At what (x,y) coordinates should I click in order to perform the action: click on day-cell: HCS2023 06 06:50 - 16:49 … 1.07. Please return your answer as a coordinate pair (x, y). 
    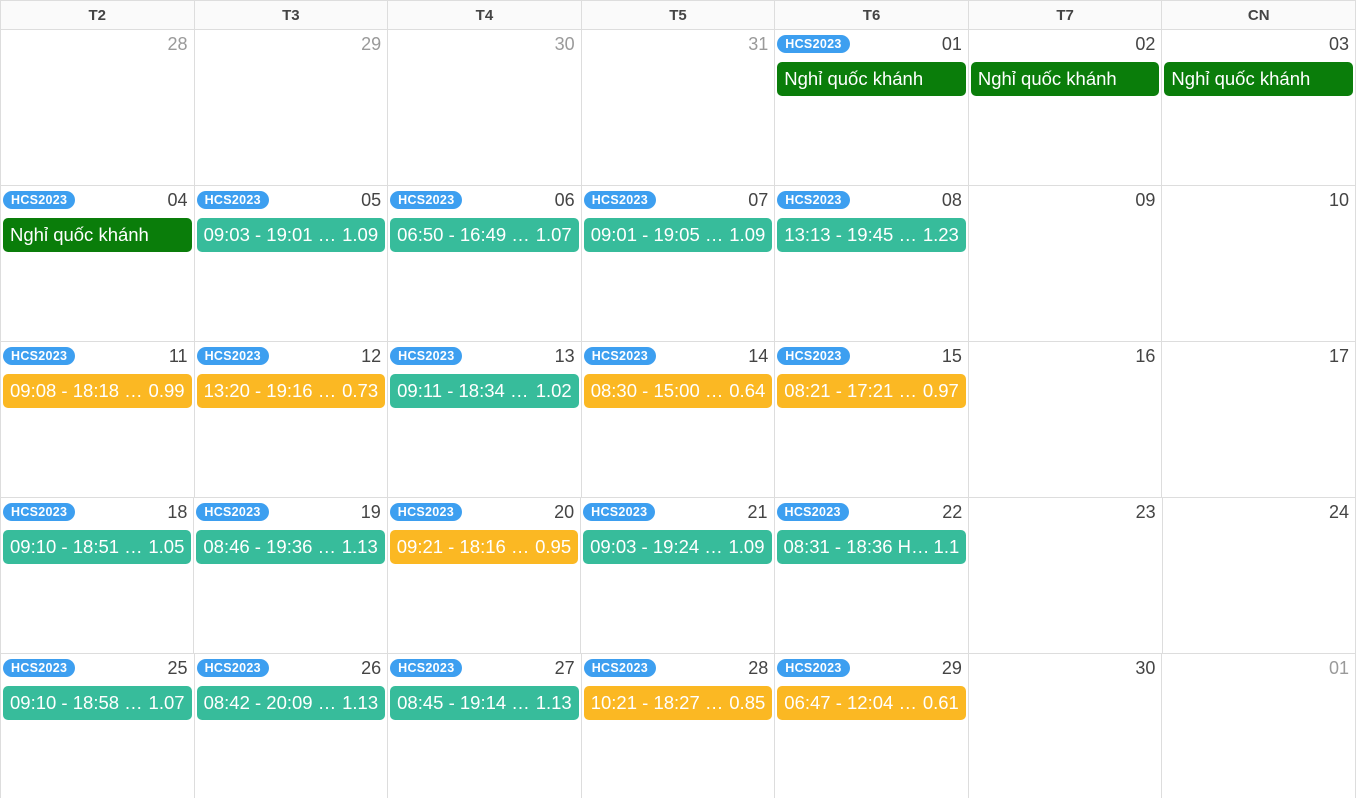
    Looking at the image, I should click on (485, 263).